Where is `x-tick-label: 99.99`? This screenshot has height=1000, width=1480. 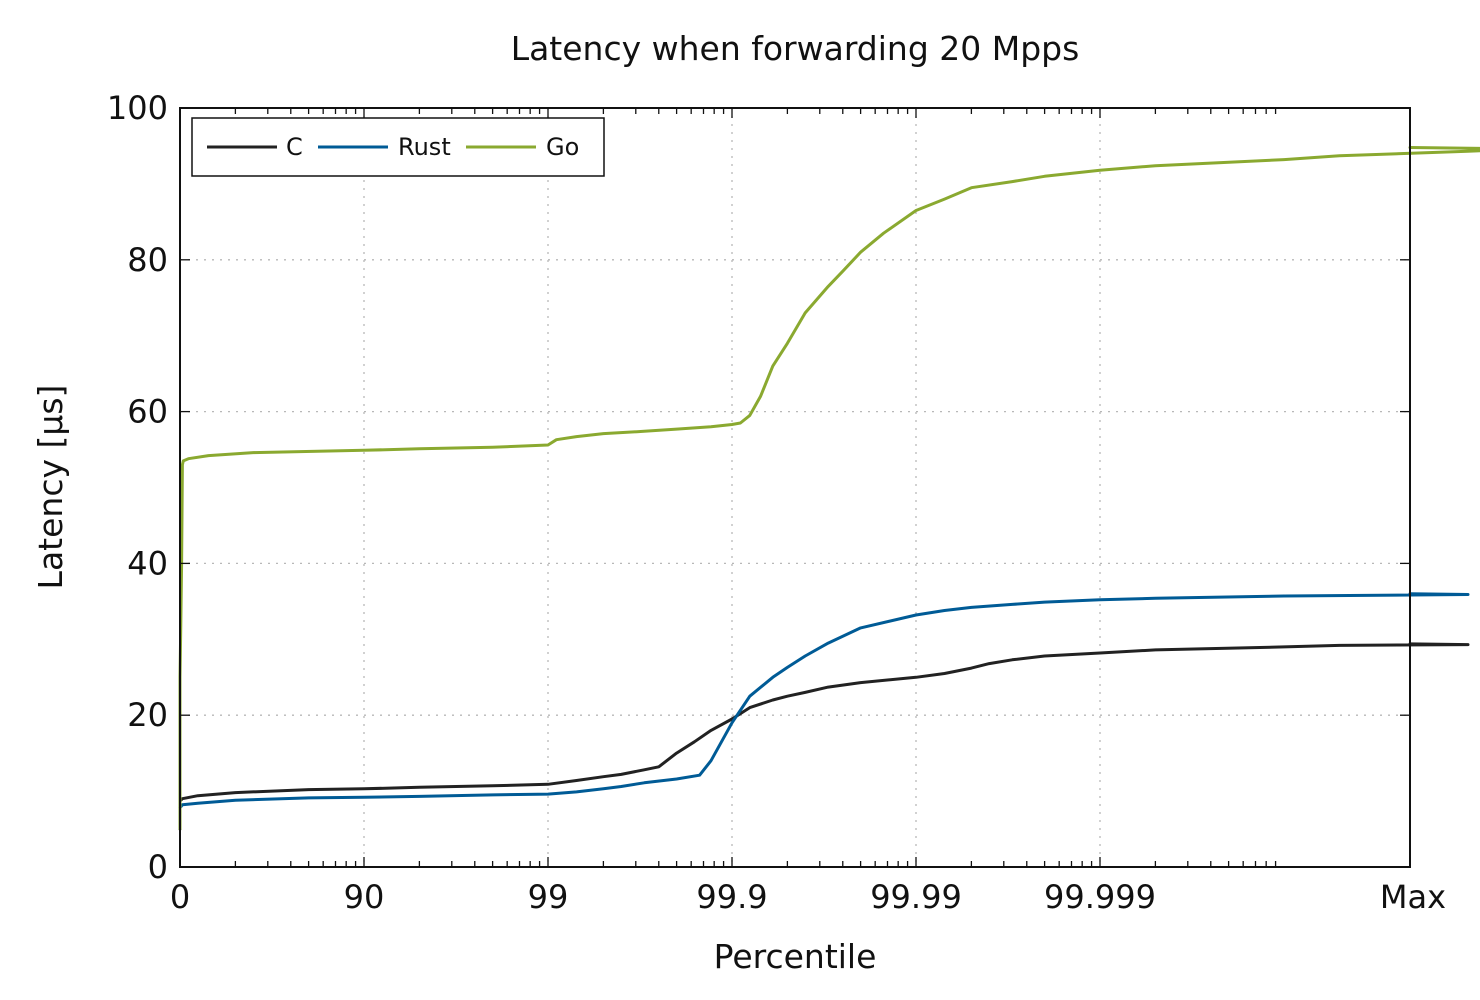
x-tick-label: 99.99 is located at coordinates (916, 897).